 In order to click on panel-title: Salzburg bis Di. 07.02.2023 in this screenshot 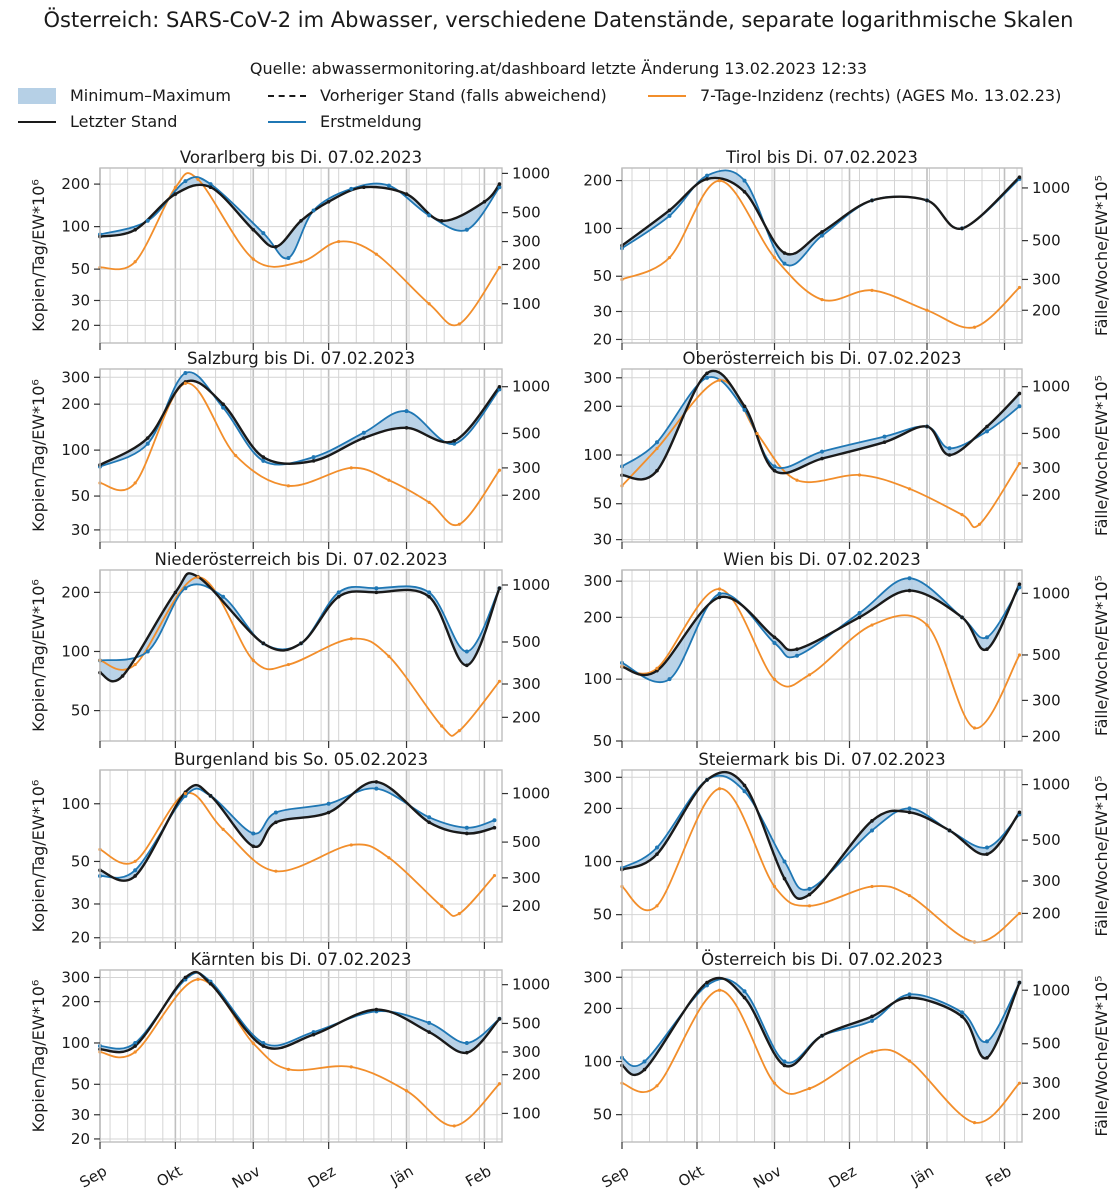, I will do `click(301, 358)`.